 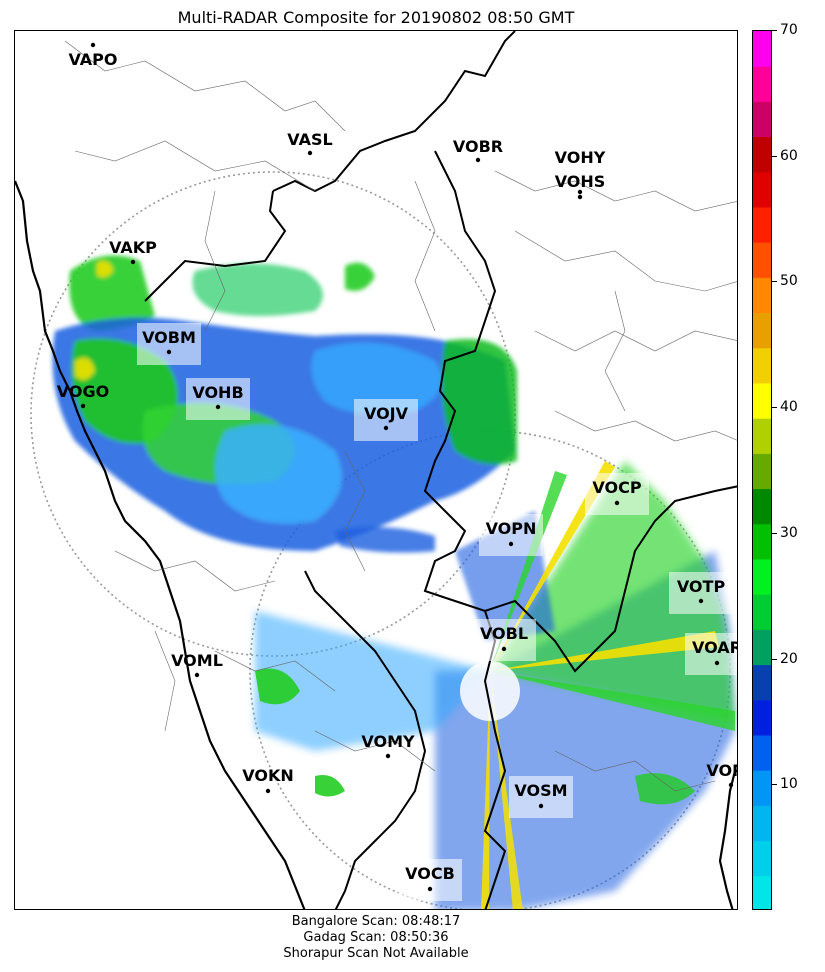 I want to click on station-label: VOBM, so click(x=169, y=337).